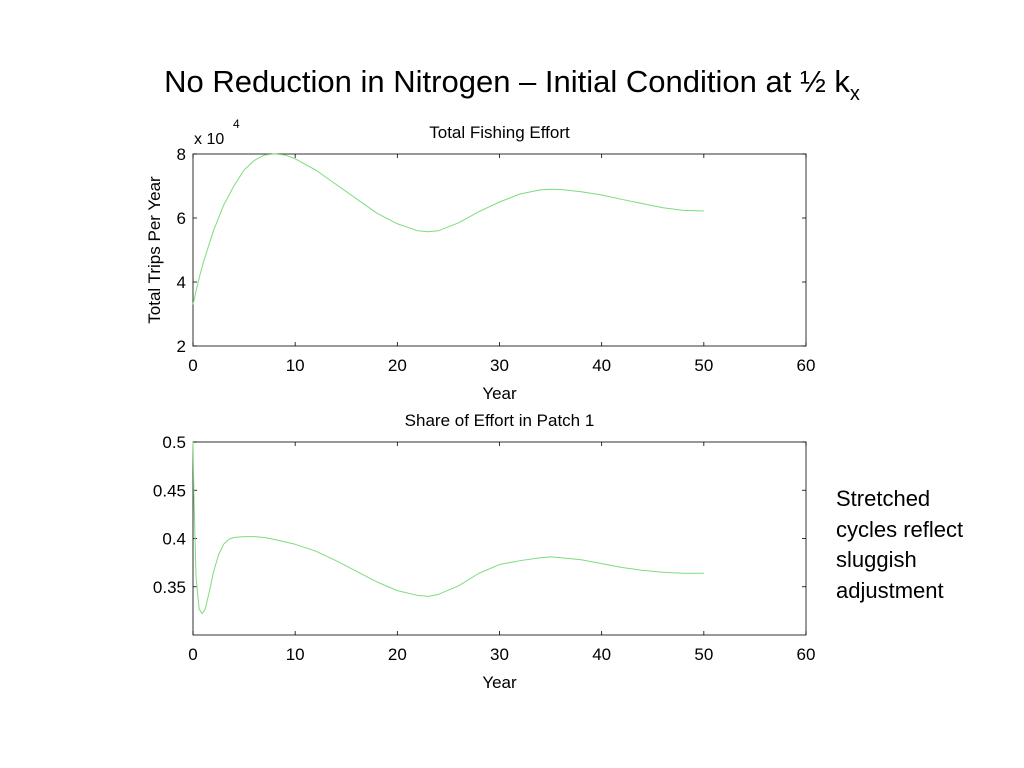 Image resolution: width=1024 pixels, height=768 pixels. What do you see at coordinates (174, 539) in the screenshot?
I see `y-tick-label: 0.4` at bounding box center [174, 539].